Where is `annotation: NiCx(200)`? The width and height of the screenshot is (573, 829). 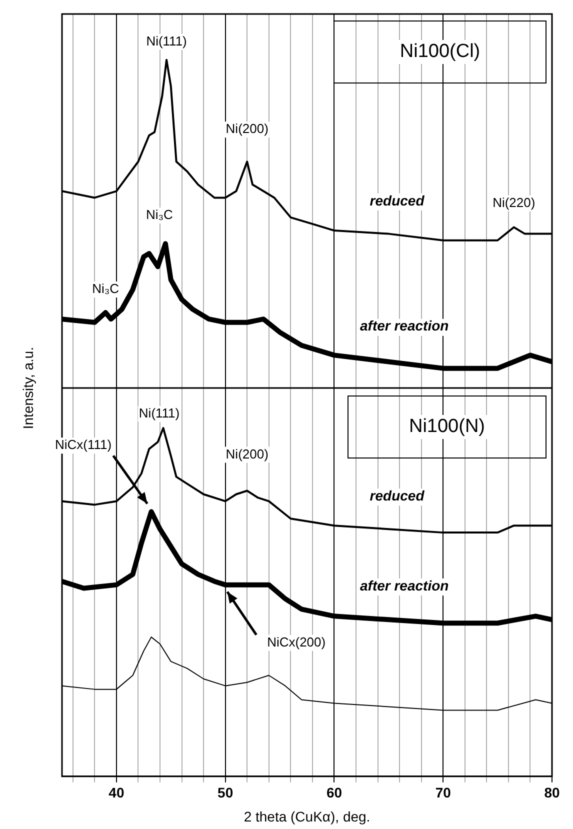 annotation: NiCx(200) is located at coordinates (296, 642).